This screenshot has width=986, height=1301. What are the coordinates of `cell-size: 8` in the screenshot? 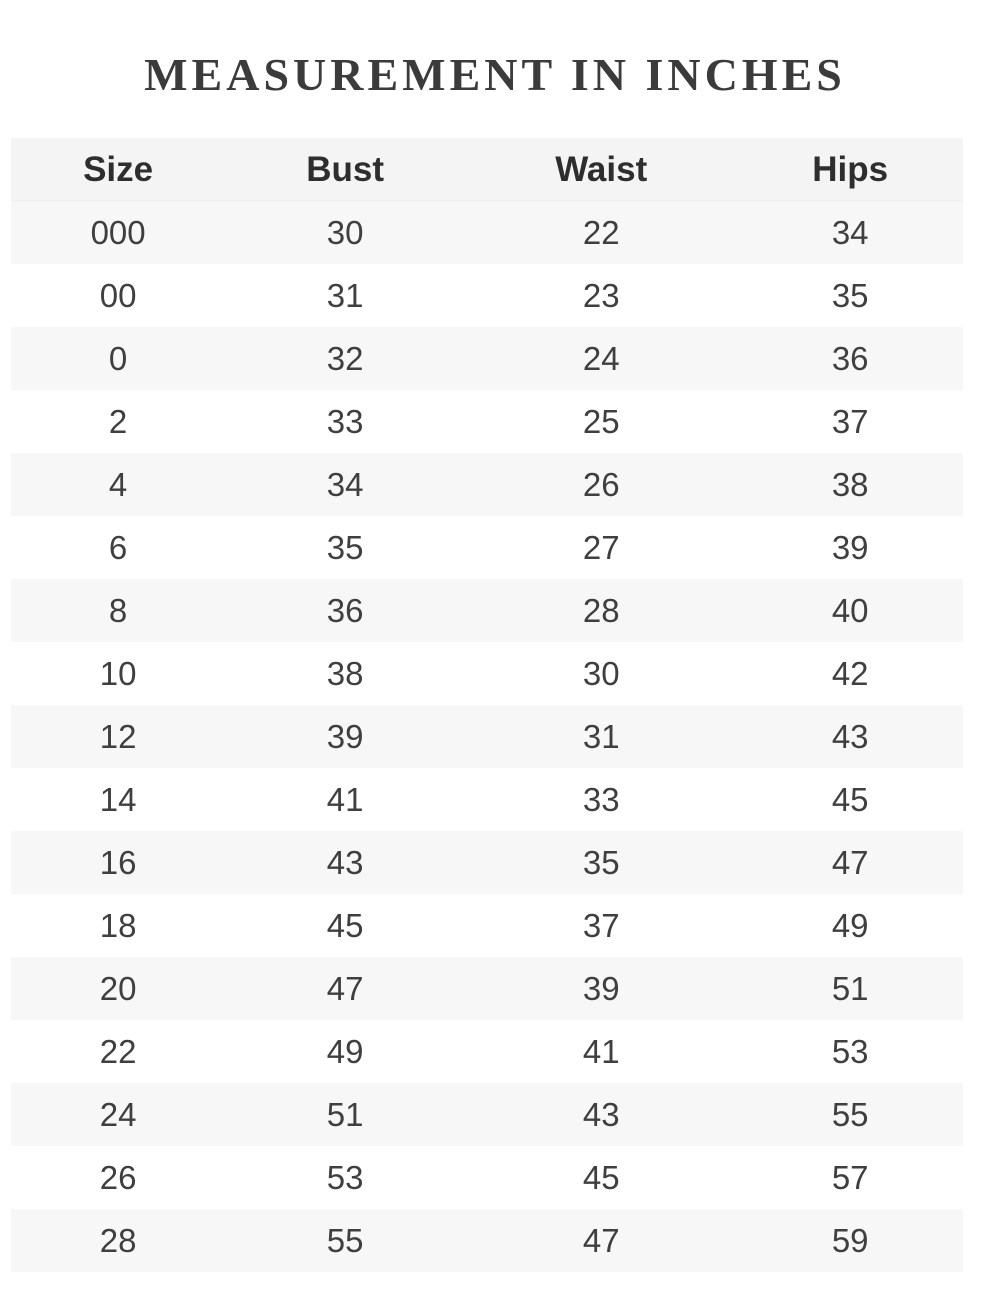 It's located at (118, 610).